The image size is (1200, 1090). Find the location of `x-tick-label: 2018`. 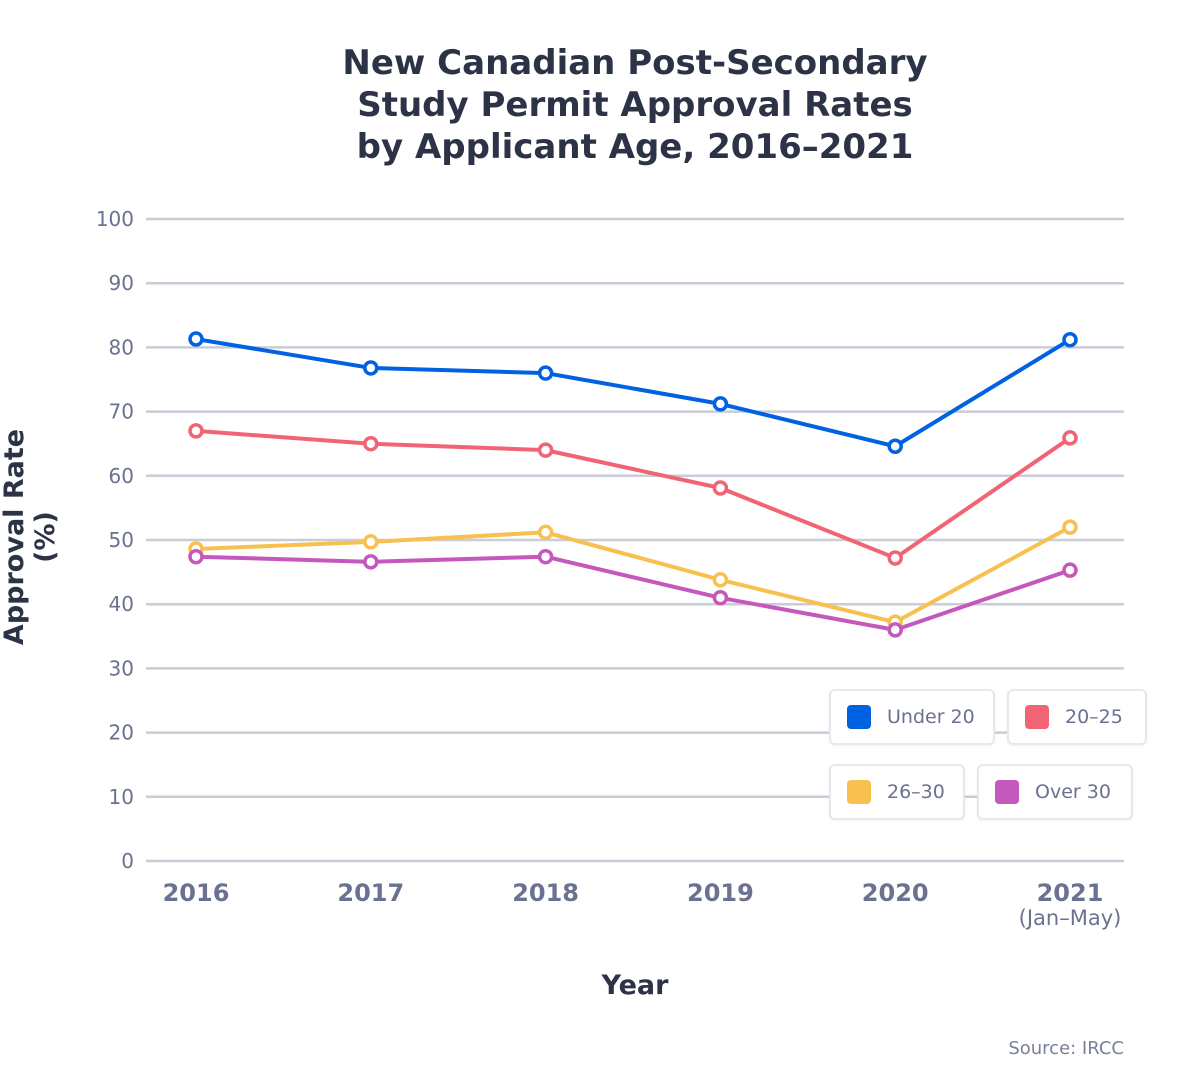

x-tick-label: 2018 is located at coordinates (545, 893).